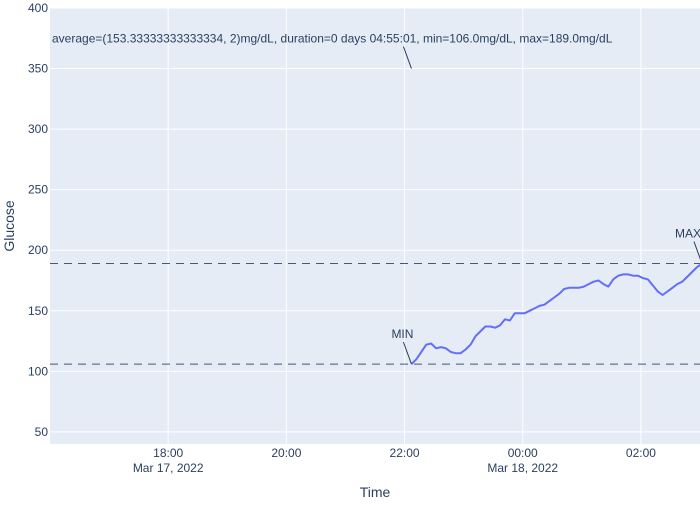 Image resolution: width=700 pixels, height=505 pixels. What do you see at coordinates (38, 311) in the screenshot?
I see `y-tick-label: 150` at bounding box center [38, 311].